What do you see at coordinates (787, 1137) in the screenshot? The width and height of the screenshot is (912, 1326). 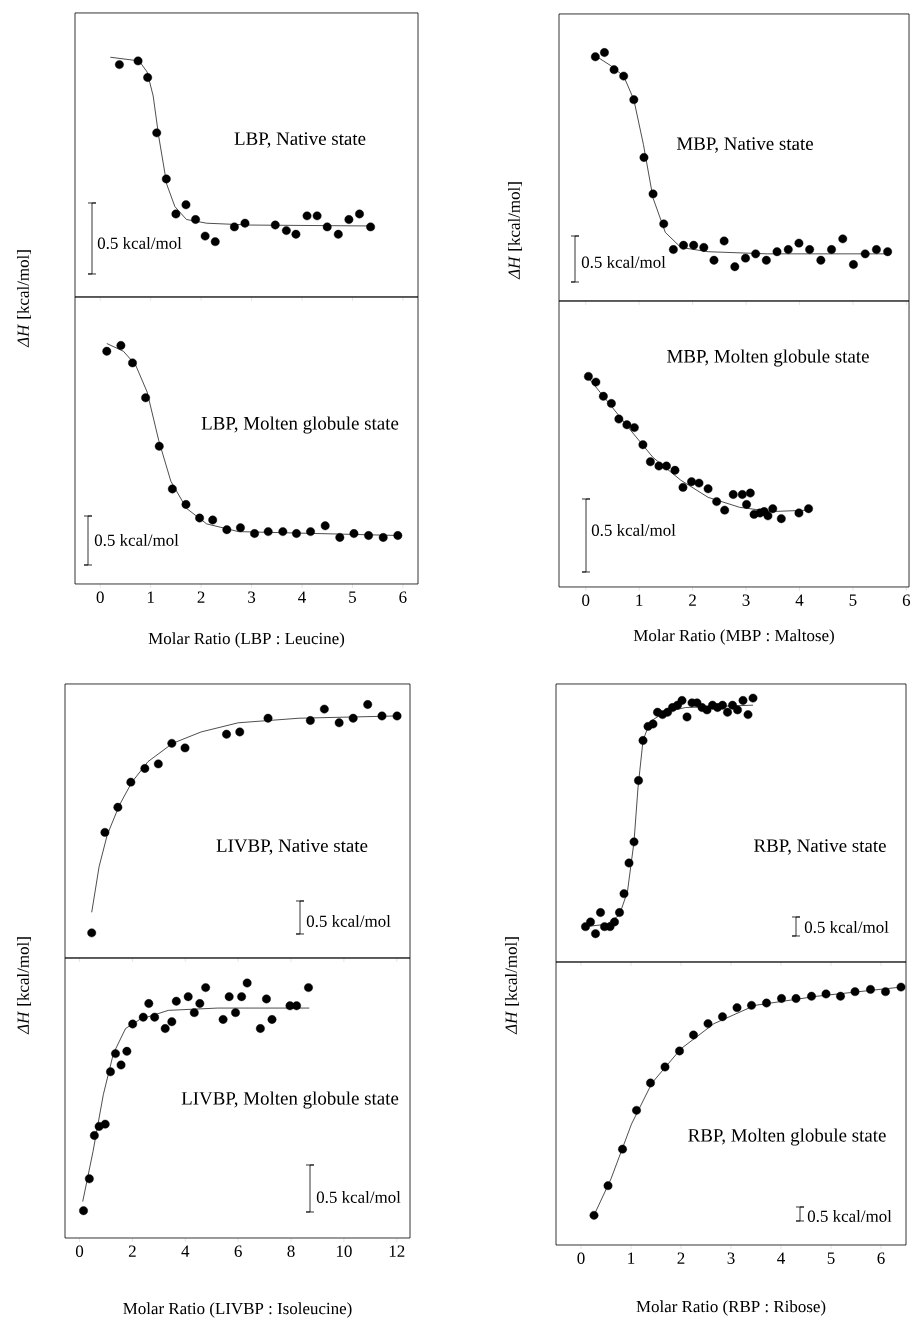 I see `text: RBP, Molten globule state` at bounding box center [787, 1137].